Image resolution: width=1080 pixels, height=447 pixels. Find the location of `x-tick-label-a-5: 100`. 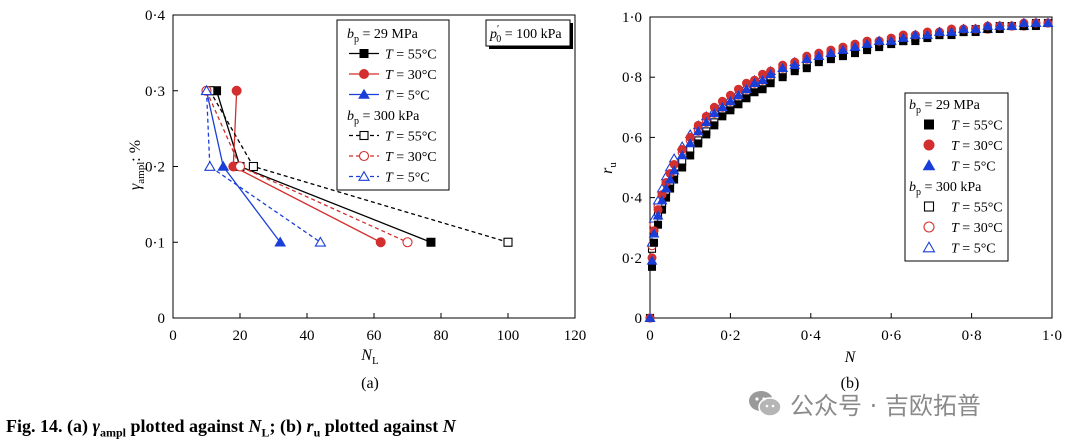

x-tick-label-a-5: 100 is located at coordinates (508, 336).